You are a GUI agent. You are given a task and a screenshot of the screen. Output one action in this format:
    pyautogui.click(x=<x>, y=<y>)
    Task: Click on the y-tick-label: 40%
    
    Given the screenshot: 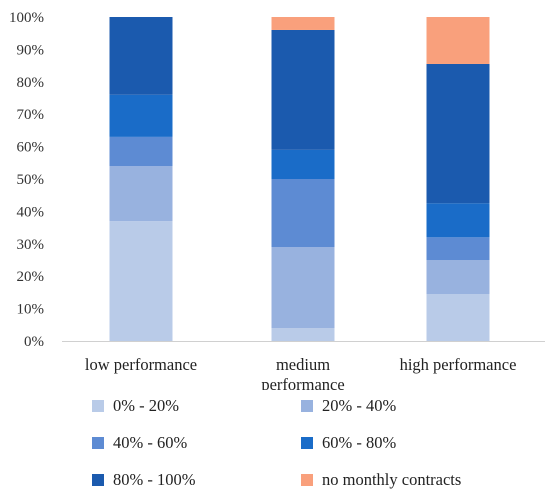 What is the action you would take?
    pyautogui.click(x=31, y=212)
    